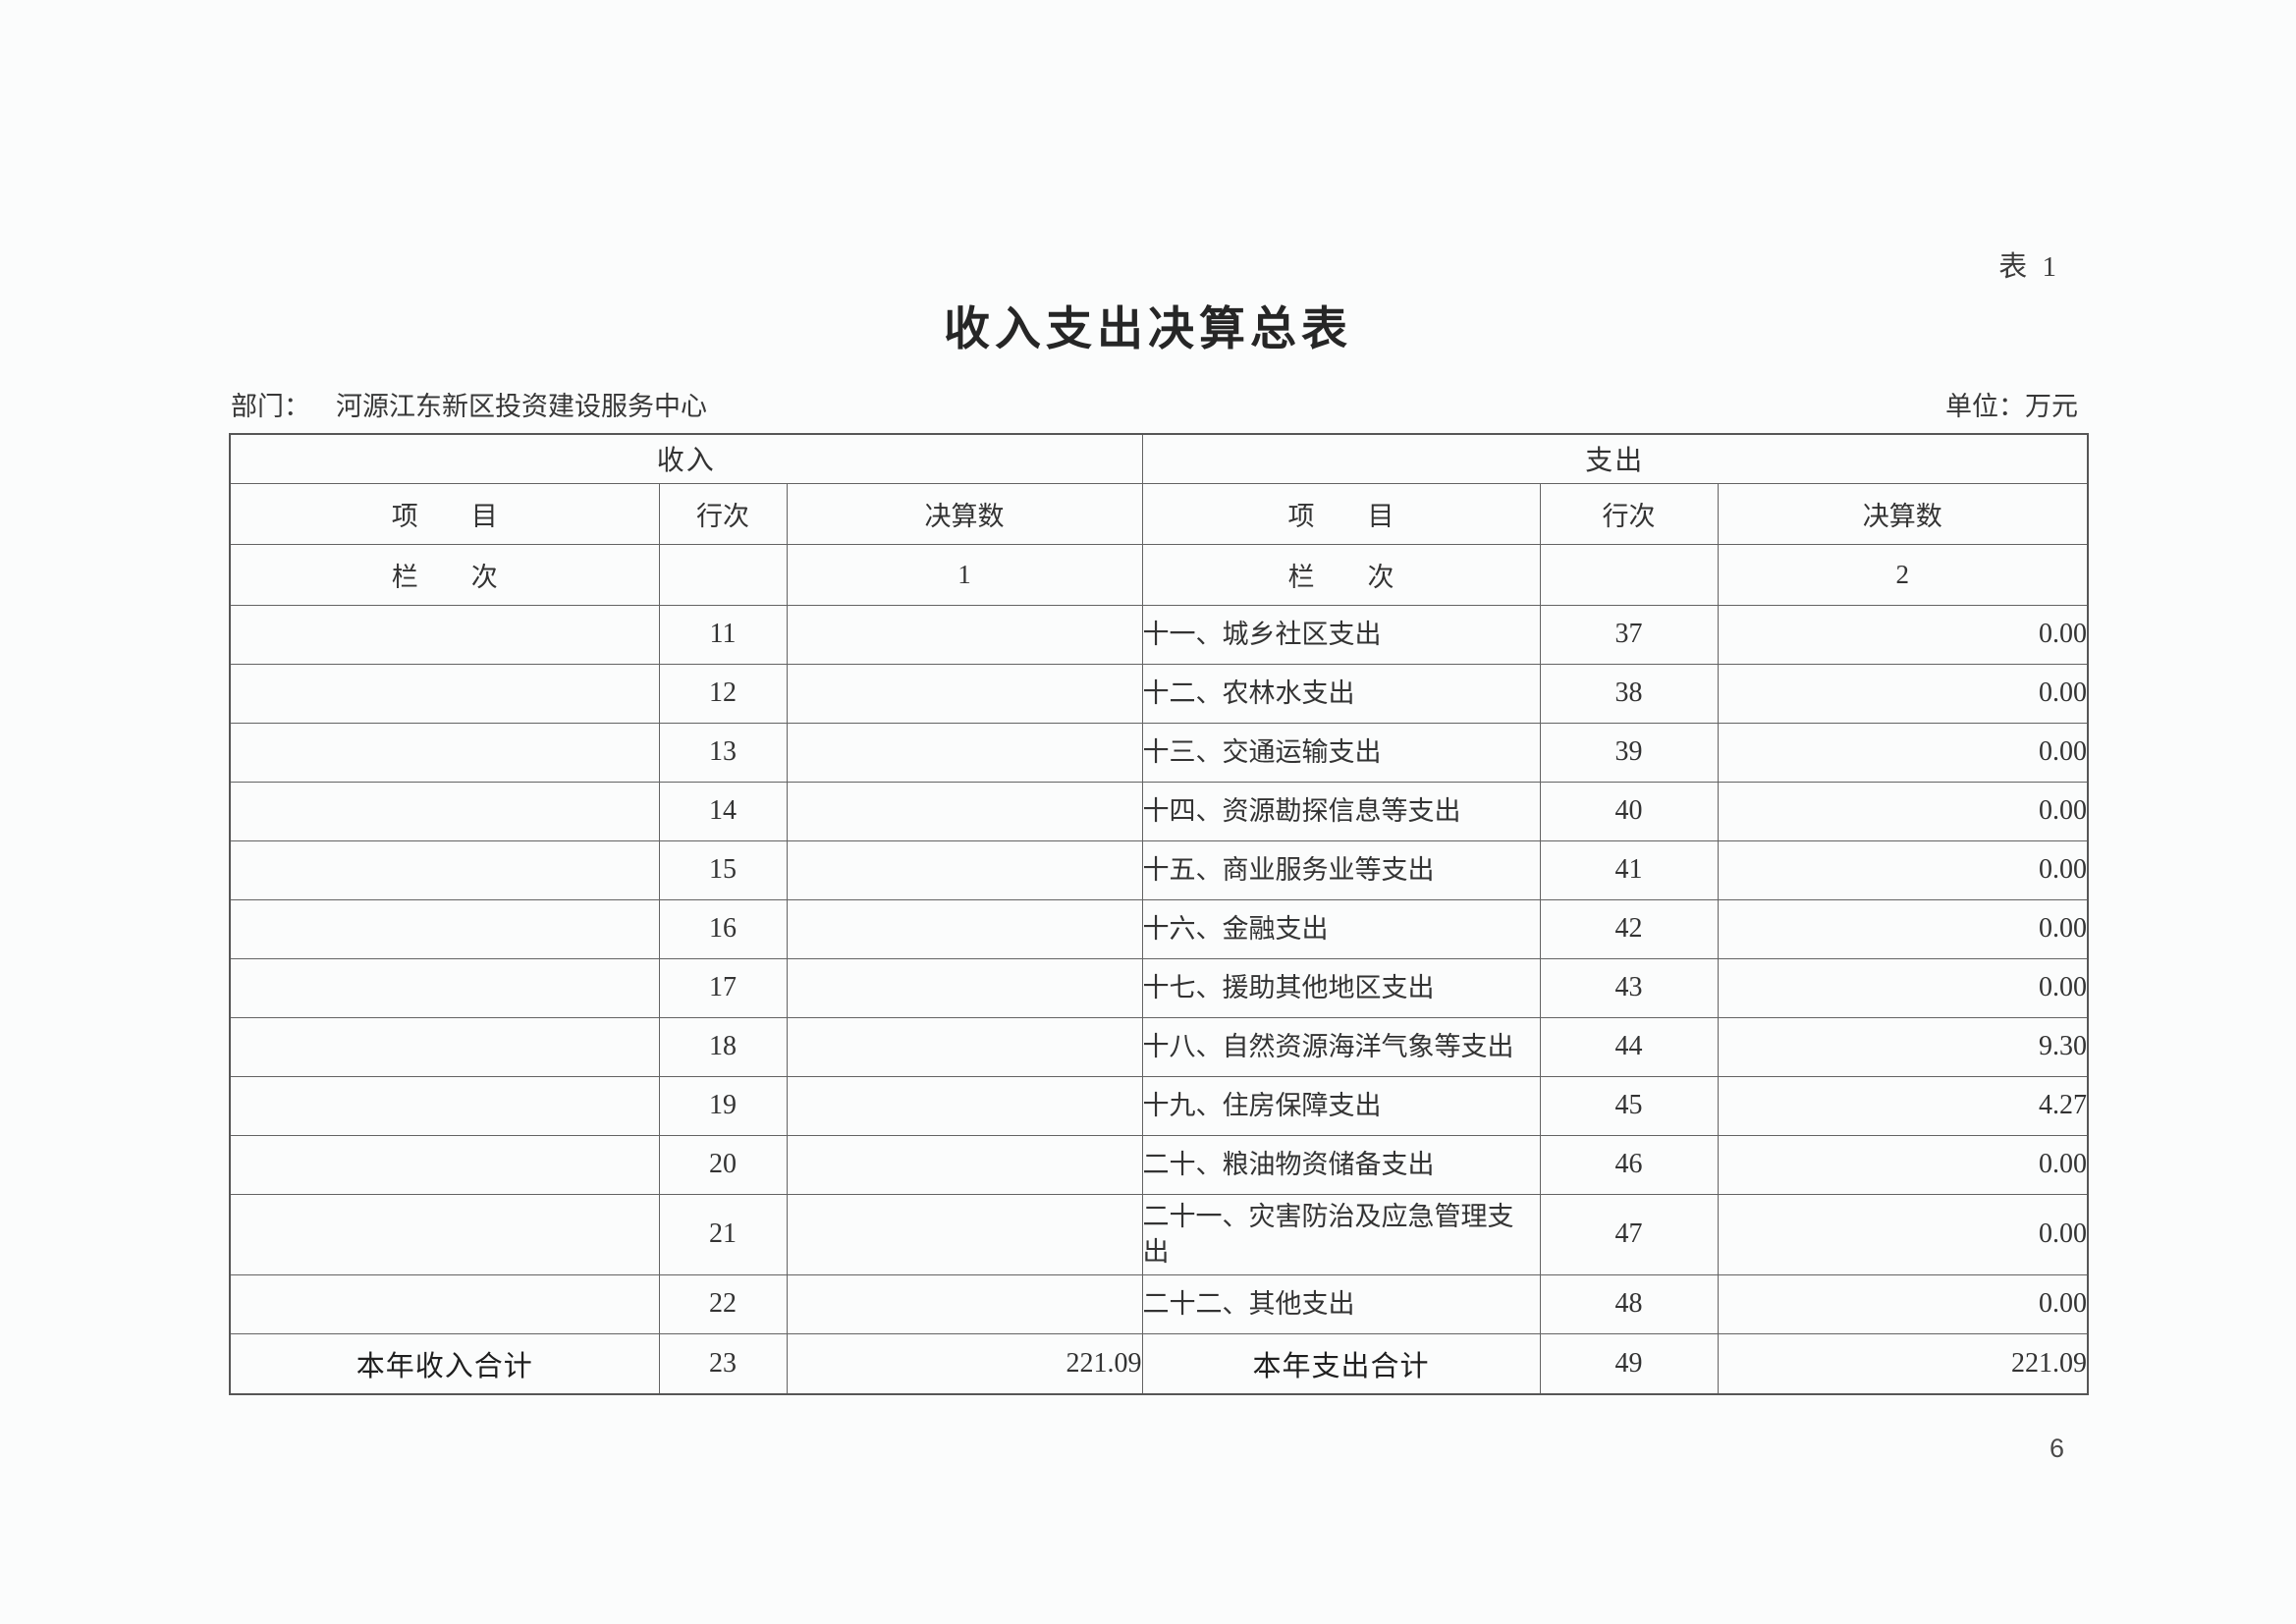  Describe the element at coordinates (1341, 1363) in the screenshot. I see `expense-total-label: 本年支出合计` at that location.